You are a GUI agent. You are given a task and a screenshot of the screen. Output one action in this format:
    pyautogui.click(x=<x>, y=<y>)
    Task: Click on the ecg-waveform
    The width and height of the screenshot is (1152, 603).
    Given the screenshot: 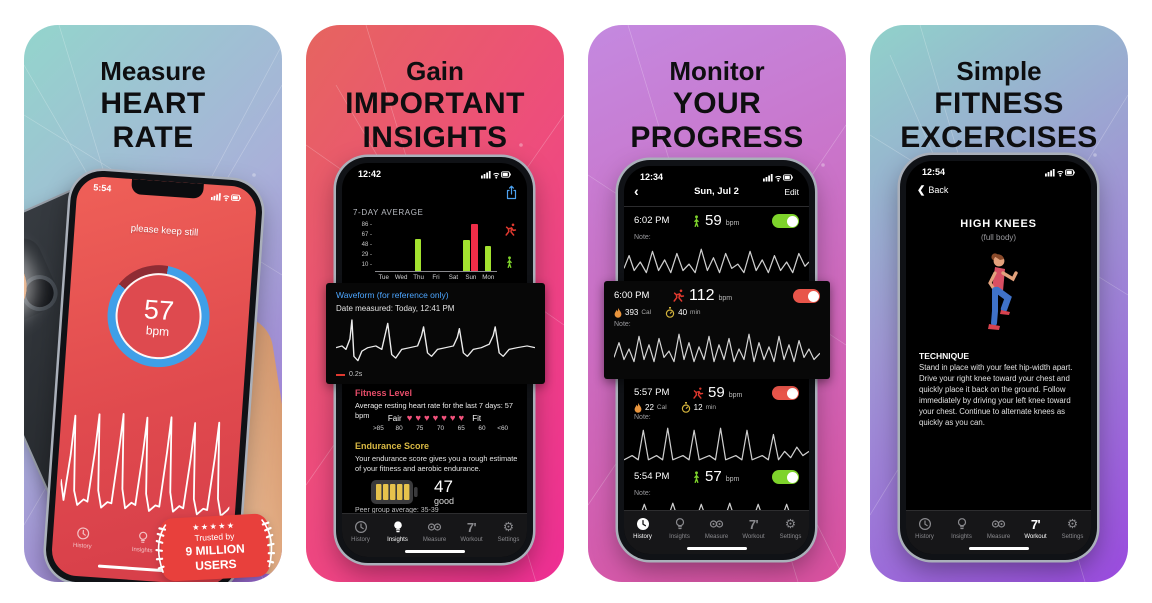 What is the action you would take?
    pyautogui.click(x=435, y=340)
    